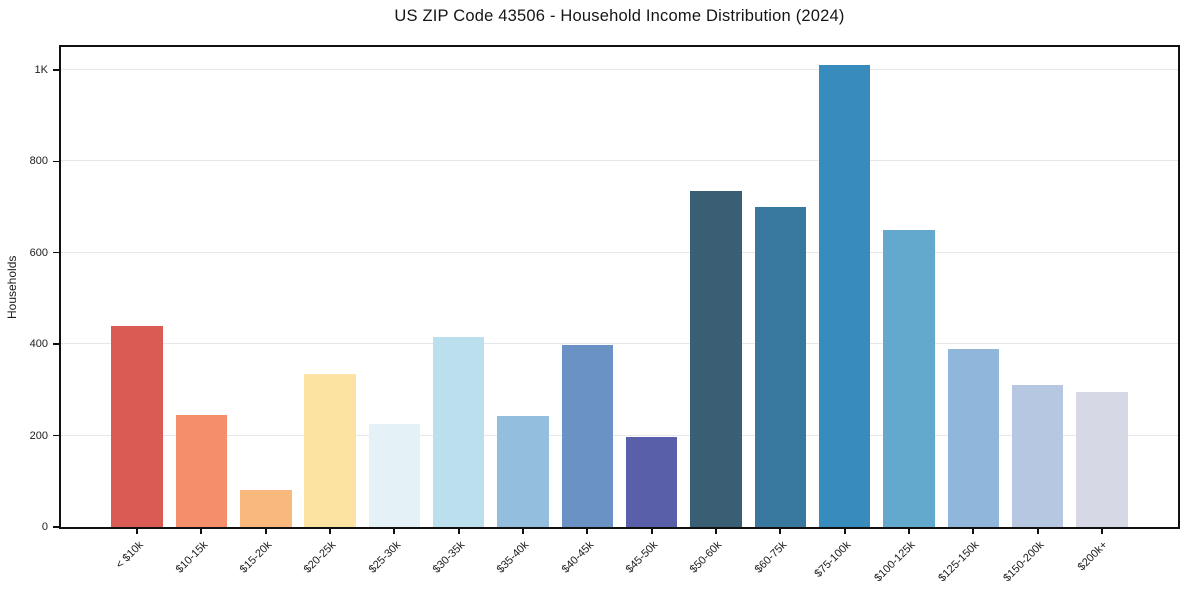 The height and width of the screenshot is (590, 1189). I want to click on x-tick: $10-15k, so click(201, 558).